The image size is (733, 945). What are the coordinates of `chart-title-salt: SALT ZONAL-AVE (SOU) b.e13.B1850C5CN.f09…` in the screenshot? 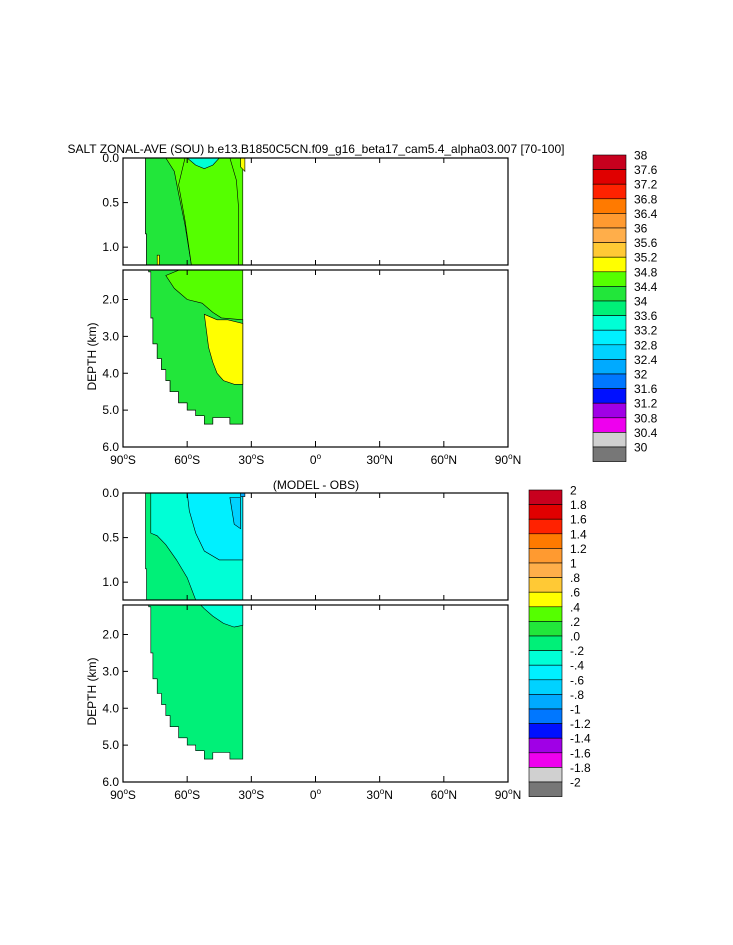 It's located at (316, 149).